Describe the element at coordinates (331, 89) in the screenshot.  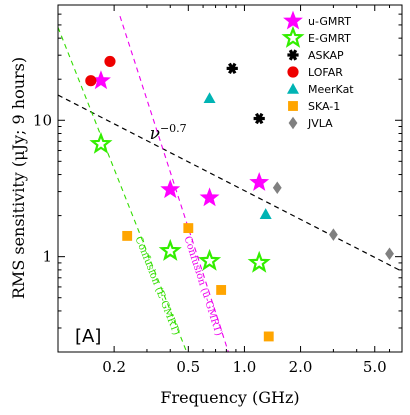
I see `legend-label-meerkat: MeerKat` at that location.